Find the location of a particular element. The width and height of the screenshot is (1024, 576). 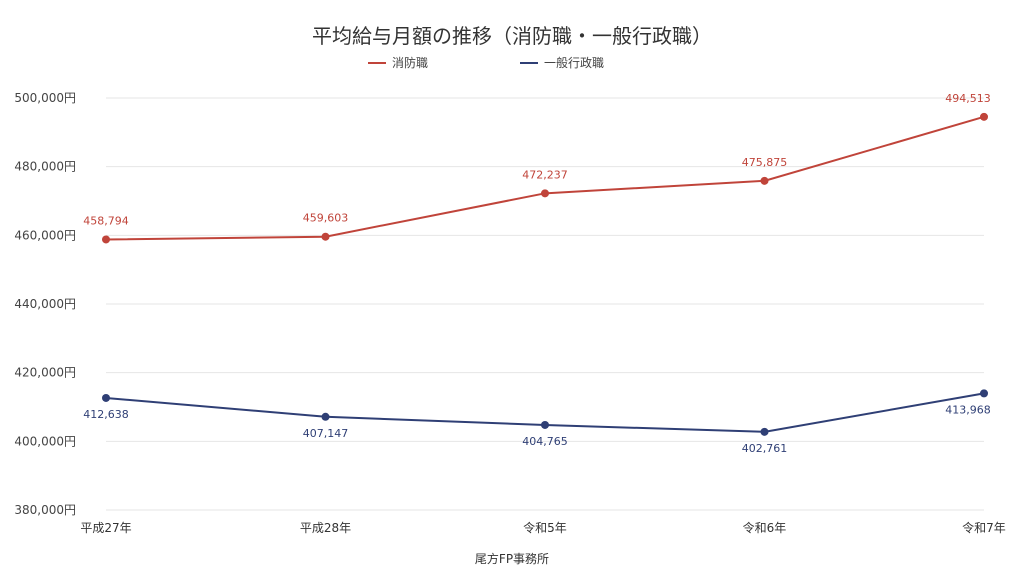

x-tick-label: 令和6年 is located at coordinates (765, 527).